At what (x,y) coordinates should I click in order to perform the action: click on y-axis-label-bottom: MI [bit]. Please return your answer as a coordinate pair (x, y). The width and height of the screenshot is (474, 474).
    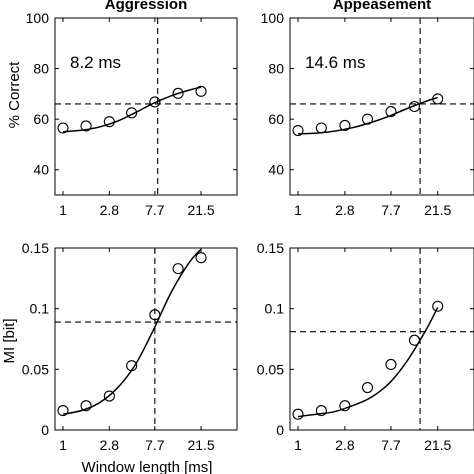
    Looking at the image, I should click on (9, 340).